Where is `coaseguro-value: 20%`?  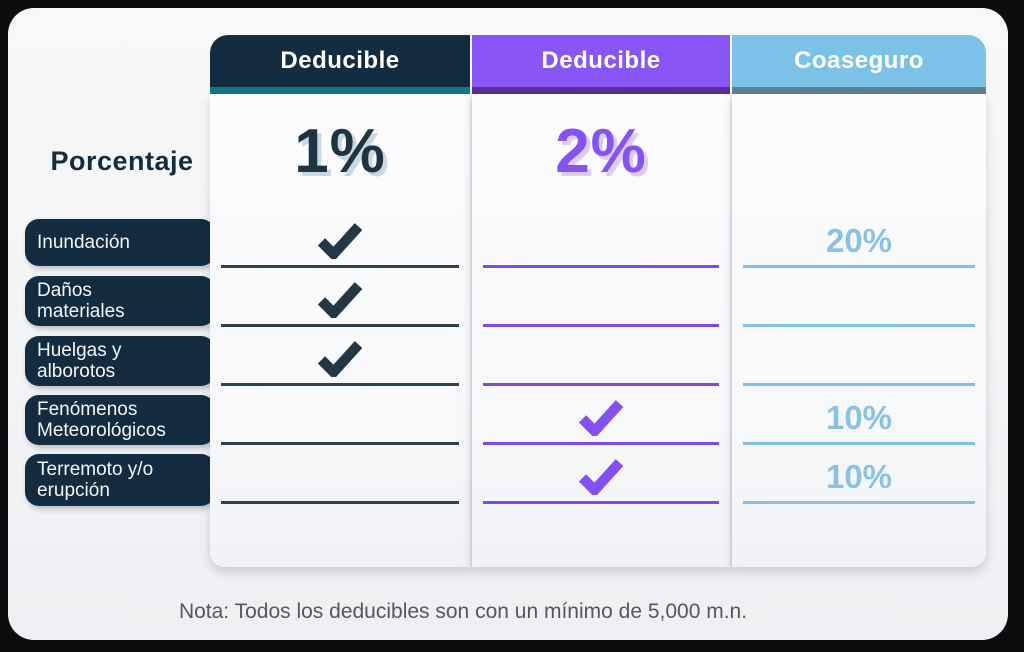
coaseguro-value: 20% is located at coordinates (859, 240).